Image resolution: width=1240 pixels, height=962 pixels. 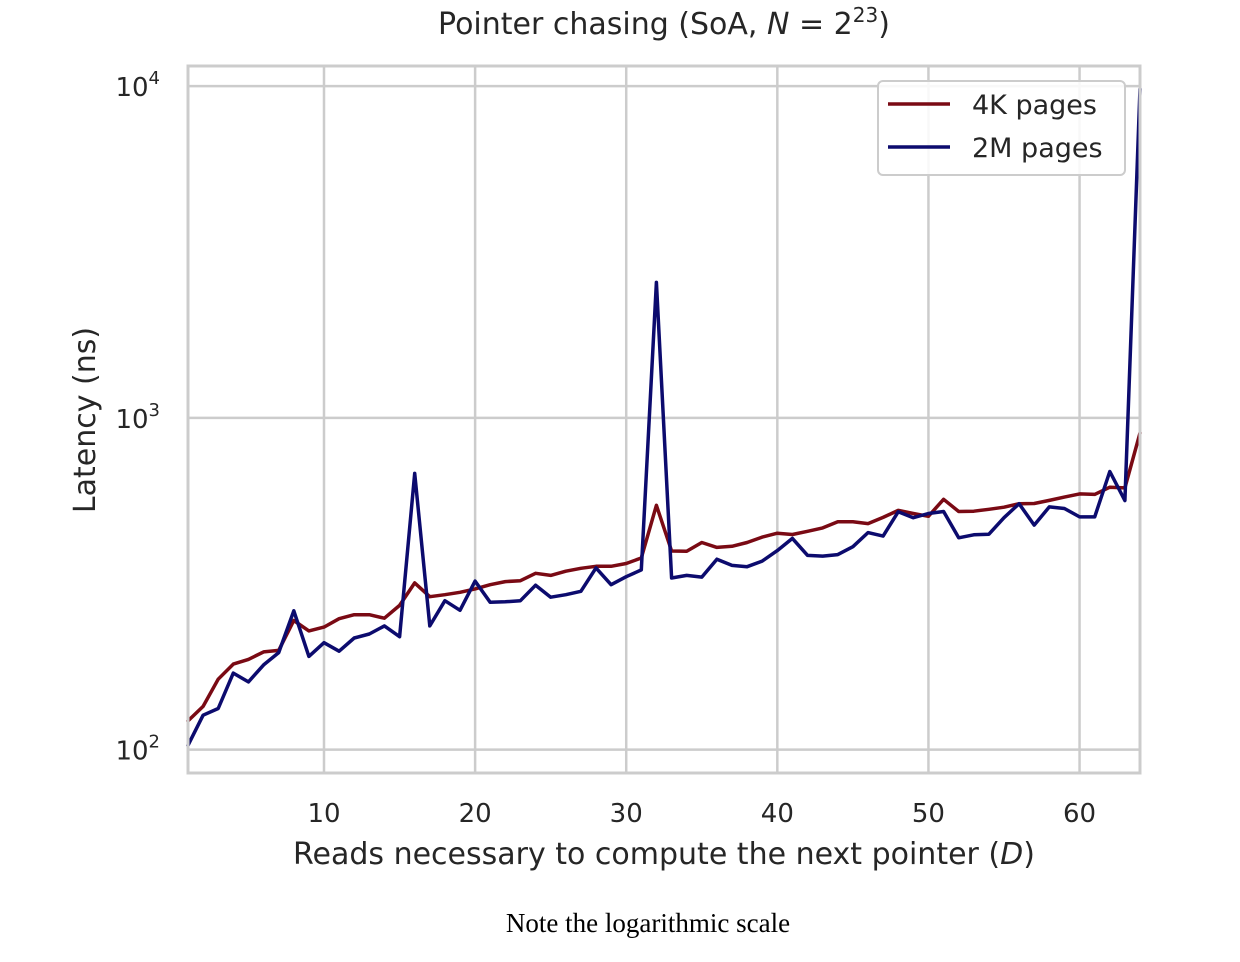 I want to click on xlabel-close: ), so click(x=1029, y=854).